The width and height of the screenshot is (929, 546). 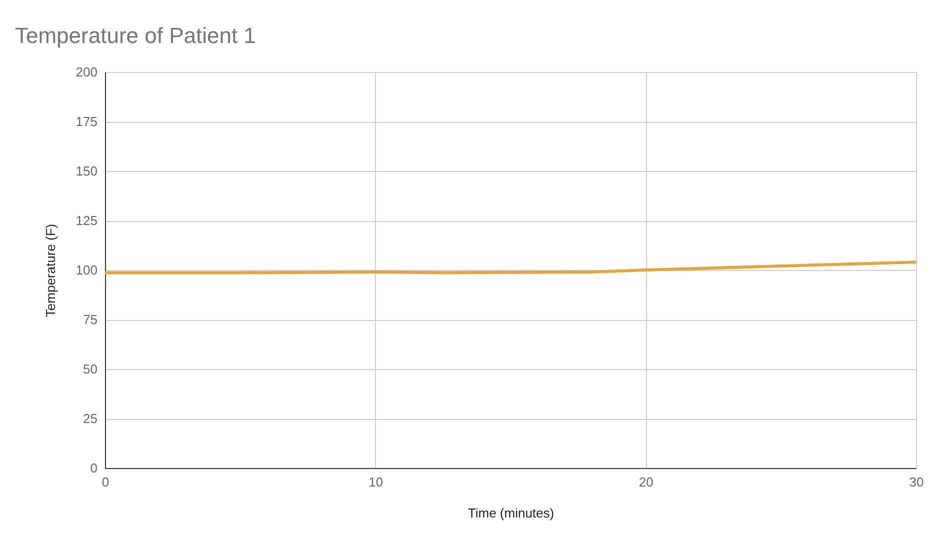 I want to click on x-tick-label: 30, so click(x=916, y=482).